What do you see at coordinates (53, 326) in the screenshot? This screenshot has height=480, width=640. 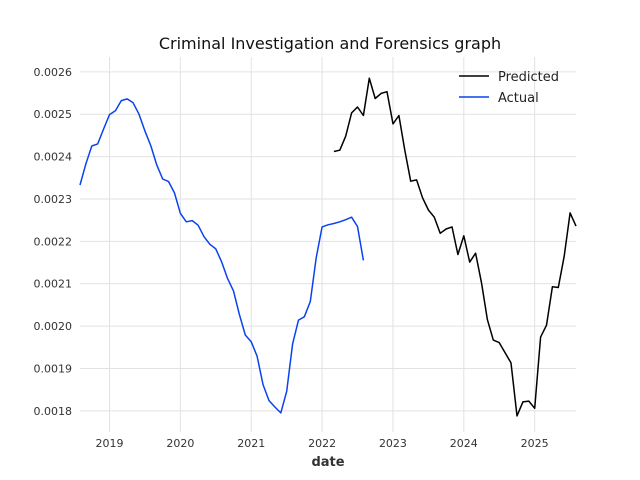 I see `y-tick-label: 0.0020` at bounding box center [53, 326].